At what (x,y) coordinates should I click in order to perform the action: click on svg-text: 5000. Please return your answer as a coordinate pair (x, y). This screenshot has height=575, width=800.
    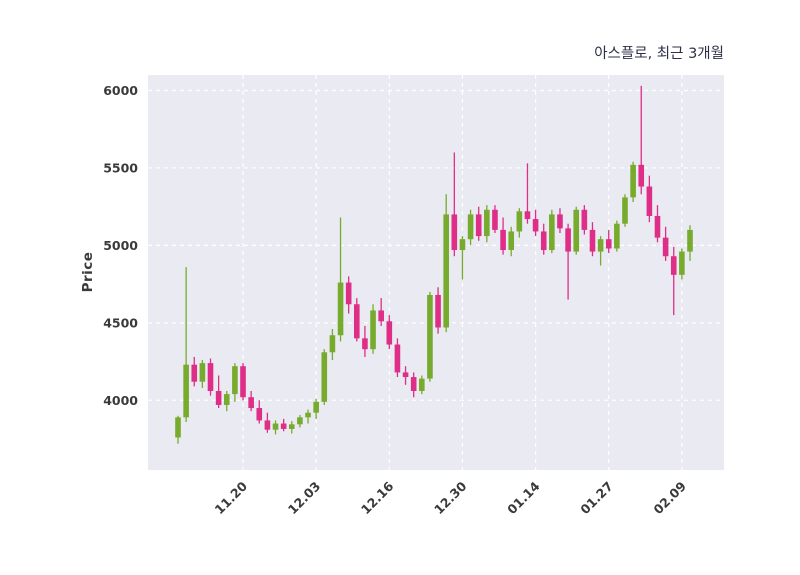
    Looking at the image, I should click on (120, 245).